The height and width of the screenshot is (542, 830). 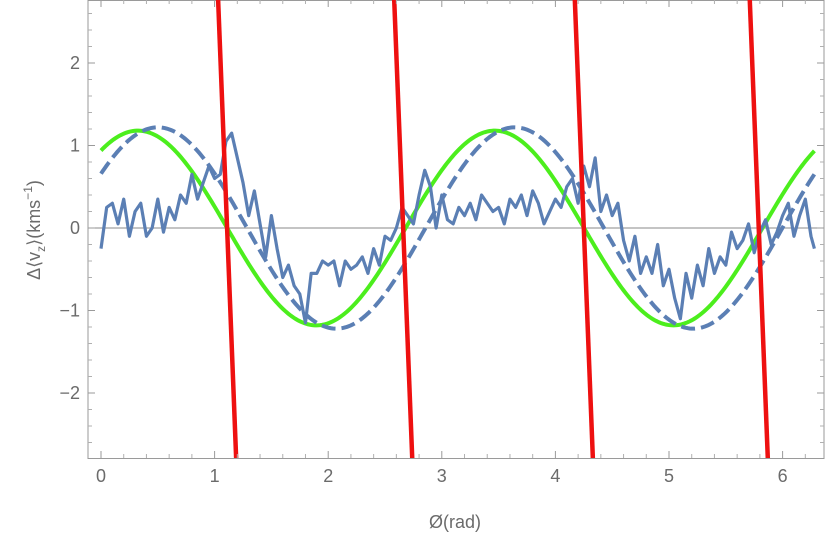 What do you see at coordinates (101, 476) in the screenshot?
I see `x-tick-label: 0` at bounding box center [101, 476].